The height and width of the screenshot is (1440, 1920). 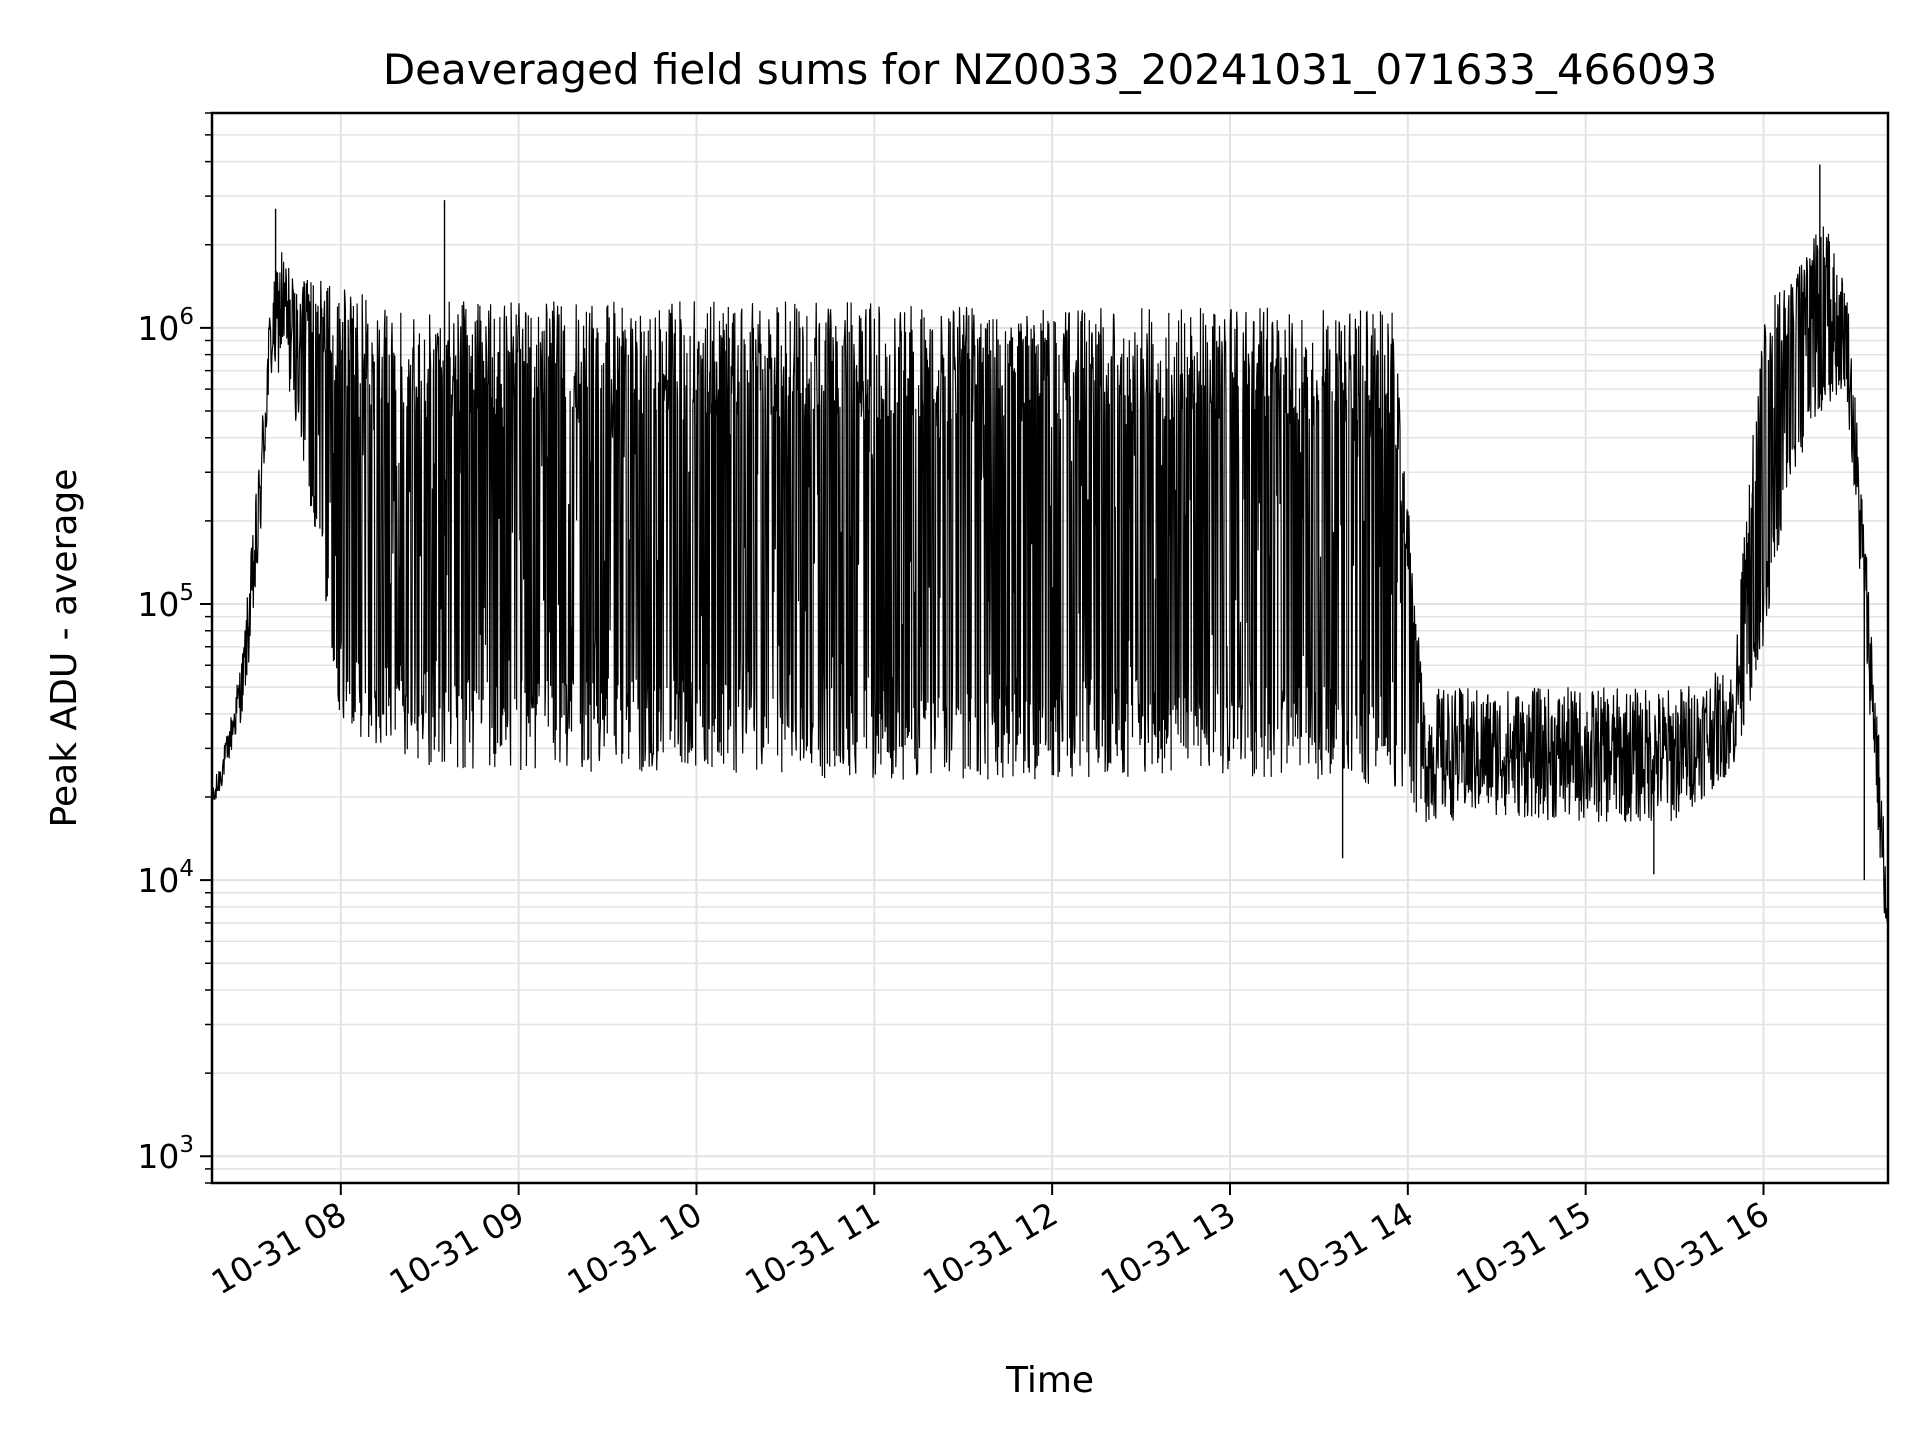 I want to click on y-tick-exponent: 3, so click(x=186, y=1145).